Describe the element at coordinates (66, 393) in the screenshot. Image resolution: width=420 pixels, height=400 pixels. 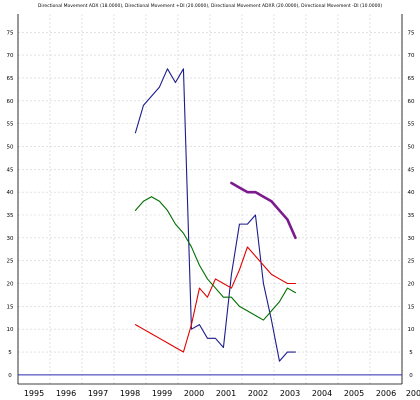
I see `x-tick-label: 1996` at that location.